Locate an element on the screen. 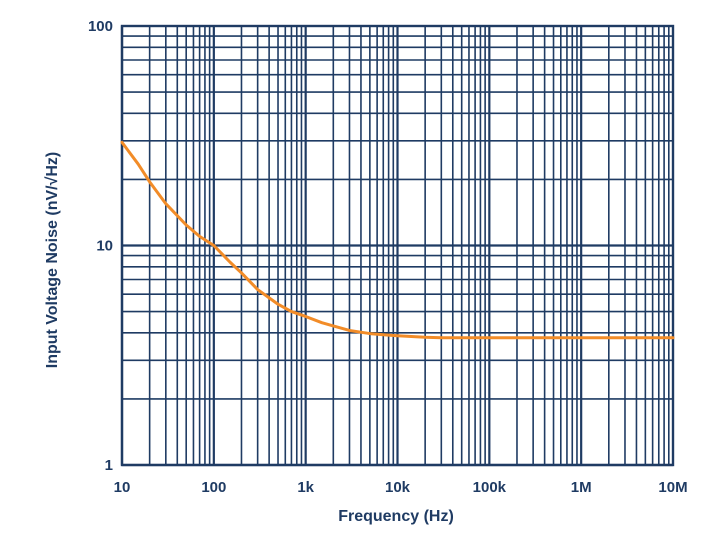  y-tick-label: 10 is located at coordinates (104, 246).